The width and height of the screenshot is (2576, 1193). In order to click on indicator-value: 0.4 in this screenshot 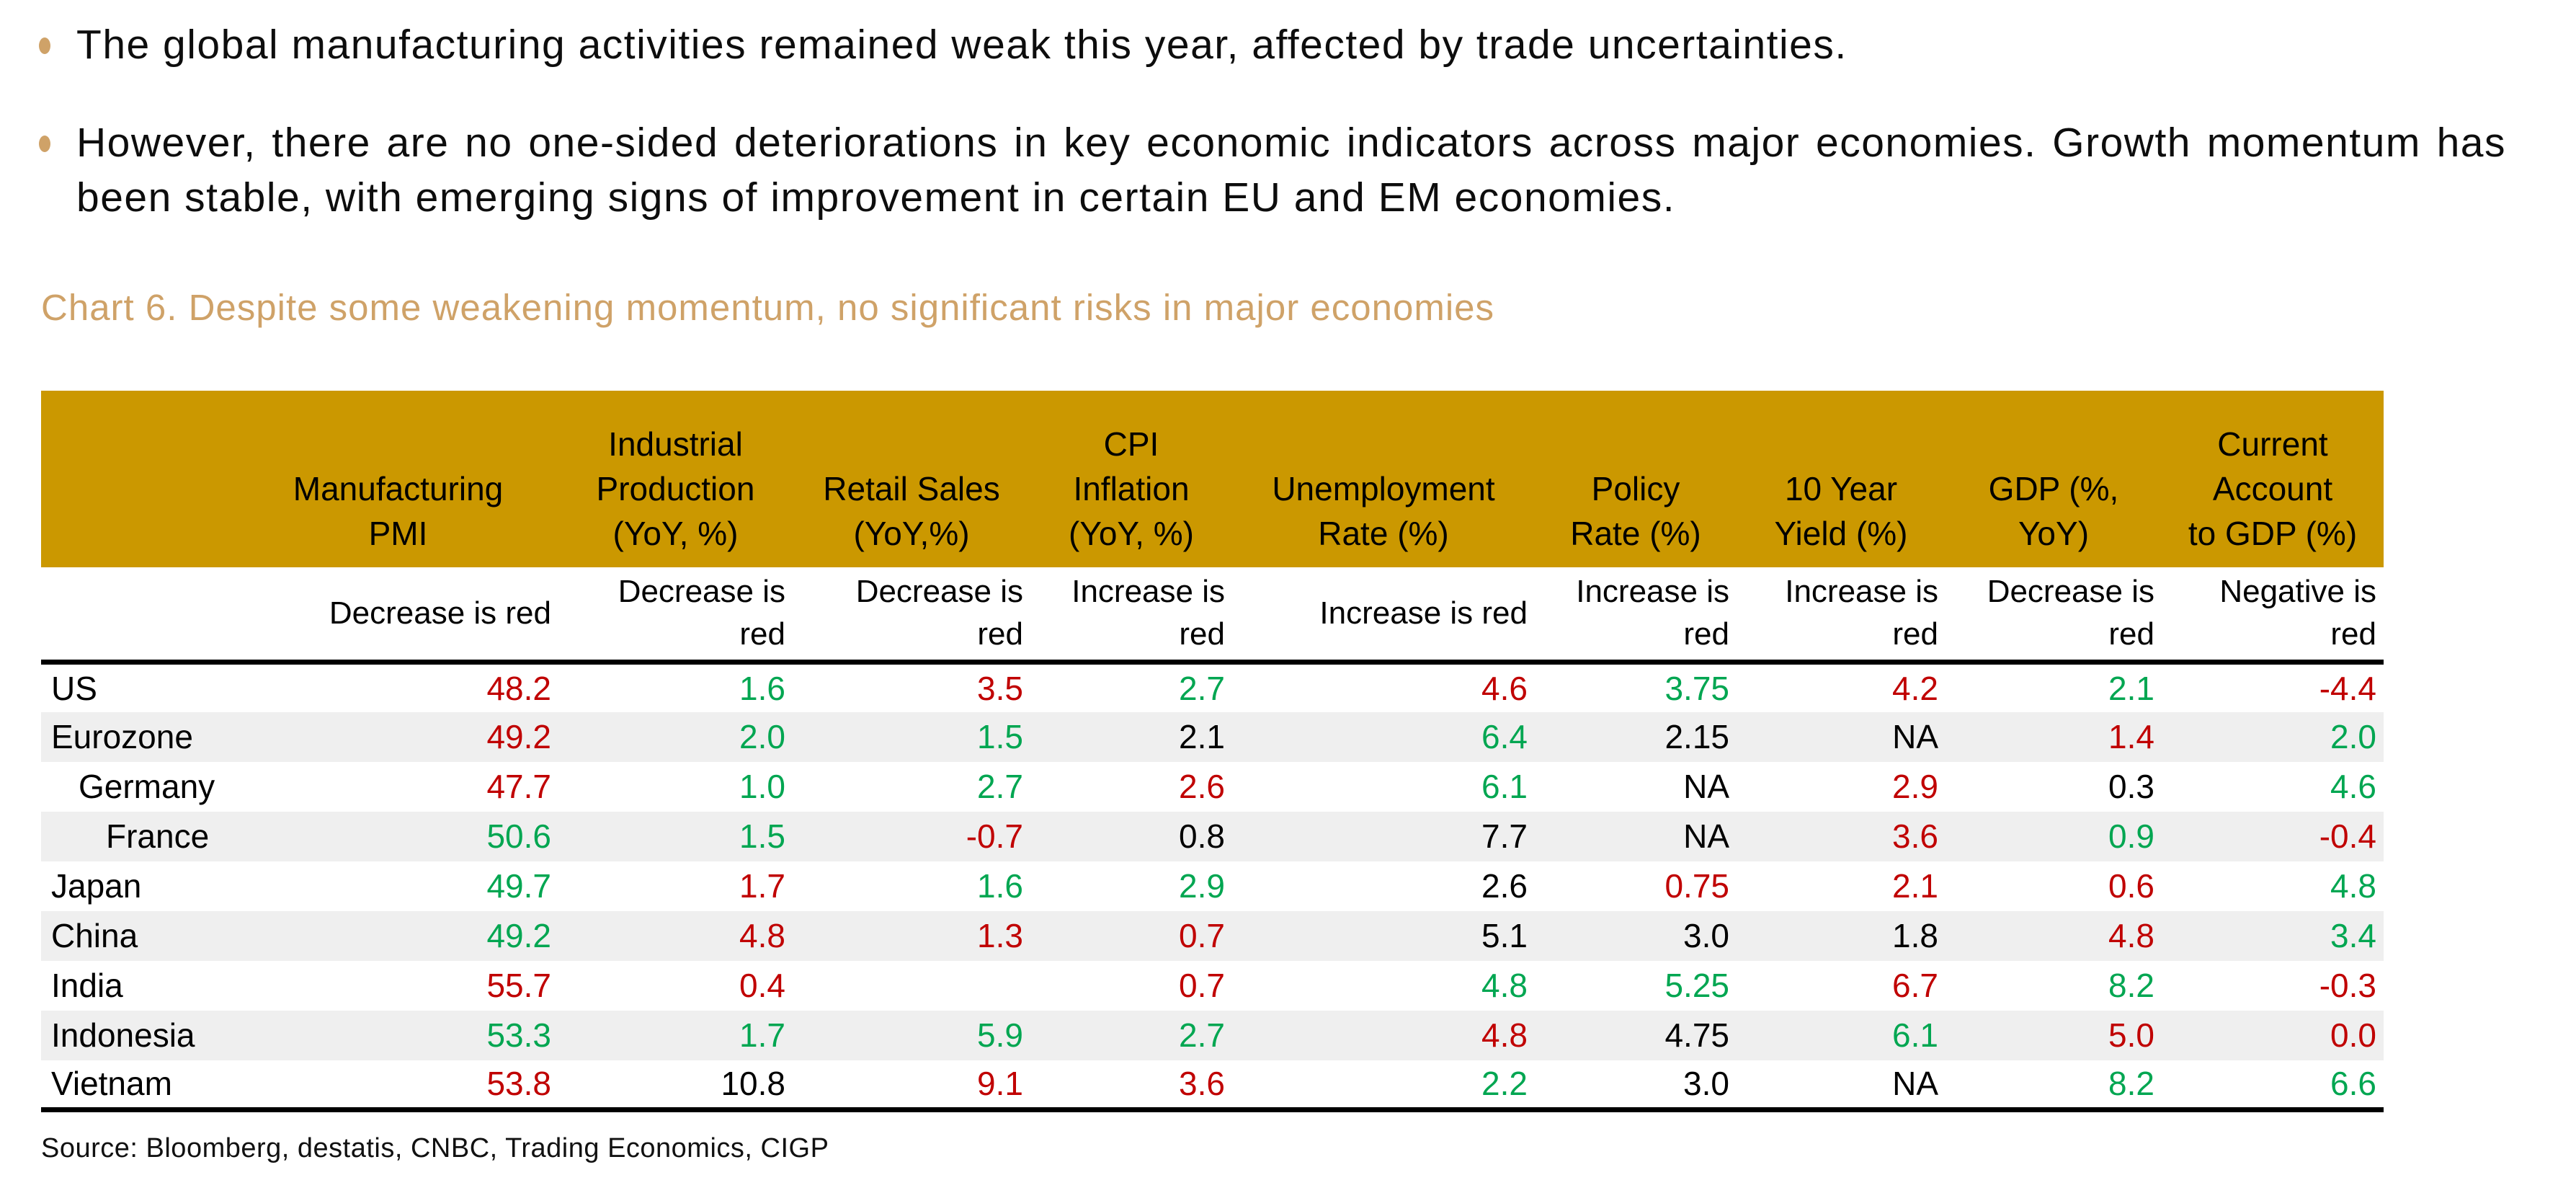, I will do `click(762, 985)`.